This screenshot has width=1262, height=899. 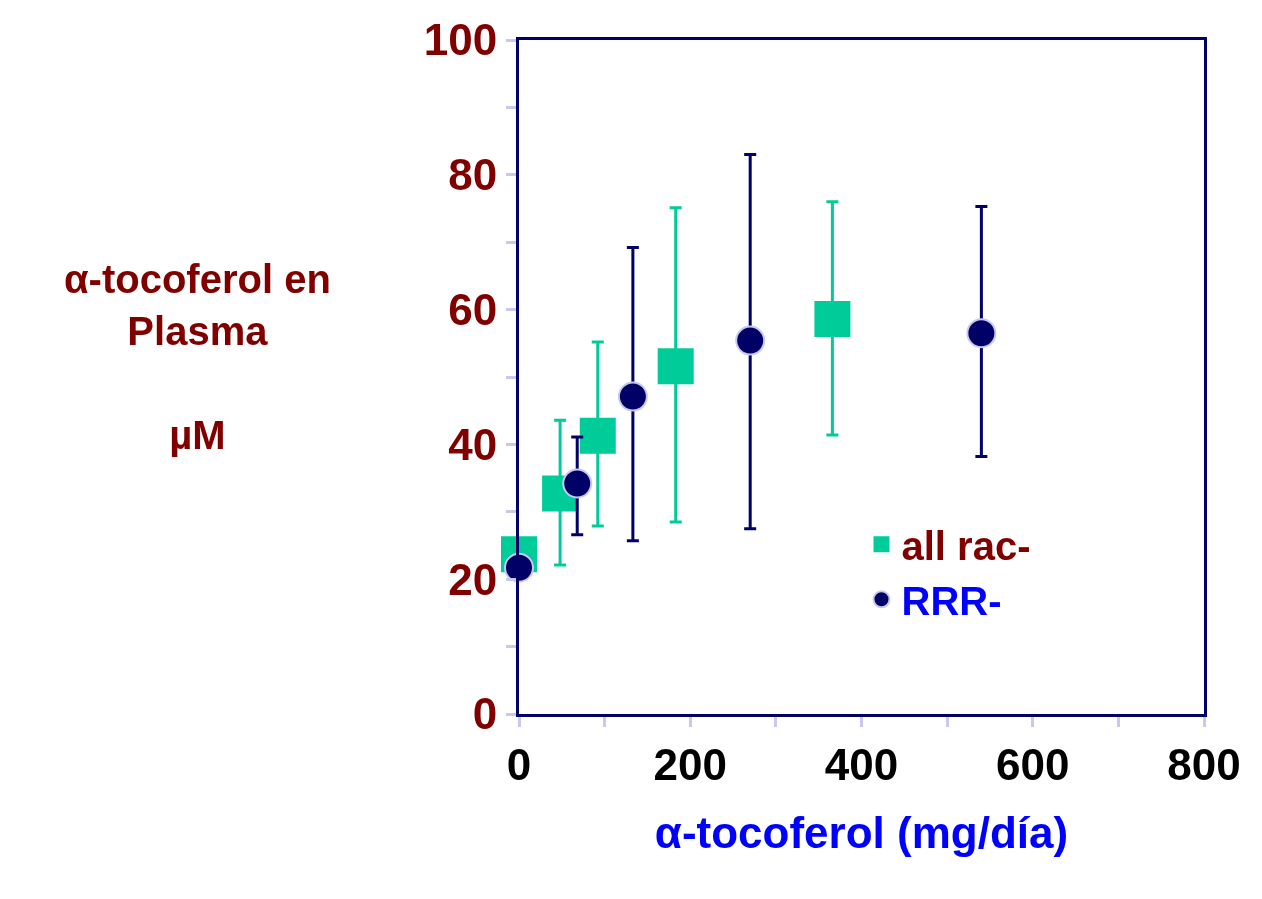 I want to click on x-axis-title: α-tocoferol (mg/día), so click(x=861, y=833).